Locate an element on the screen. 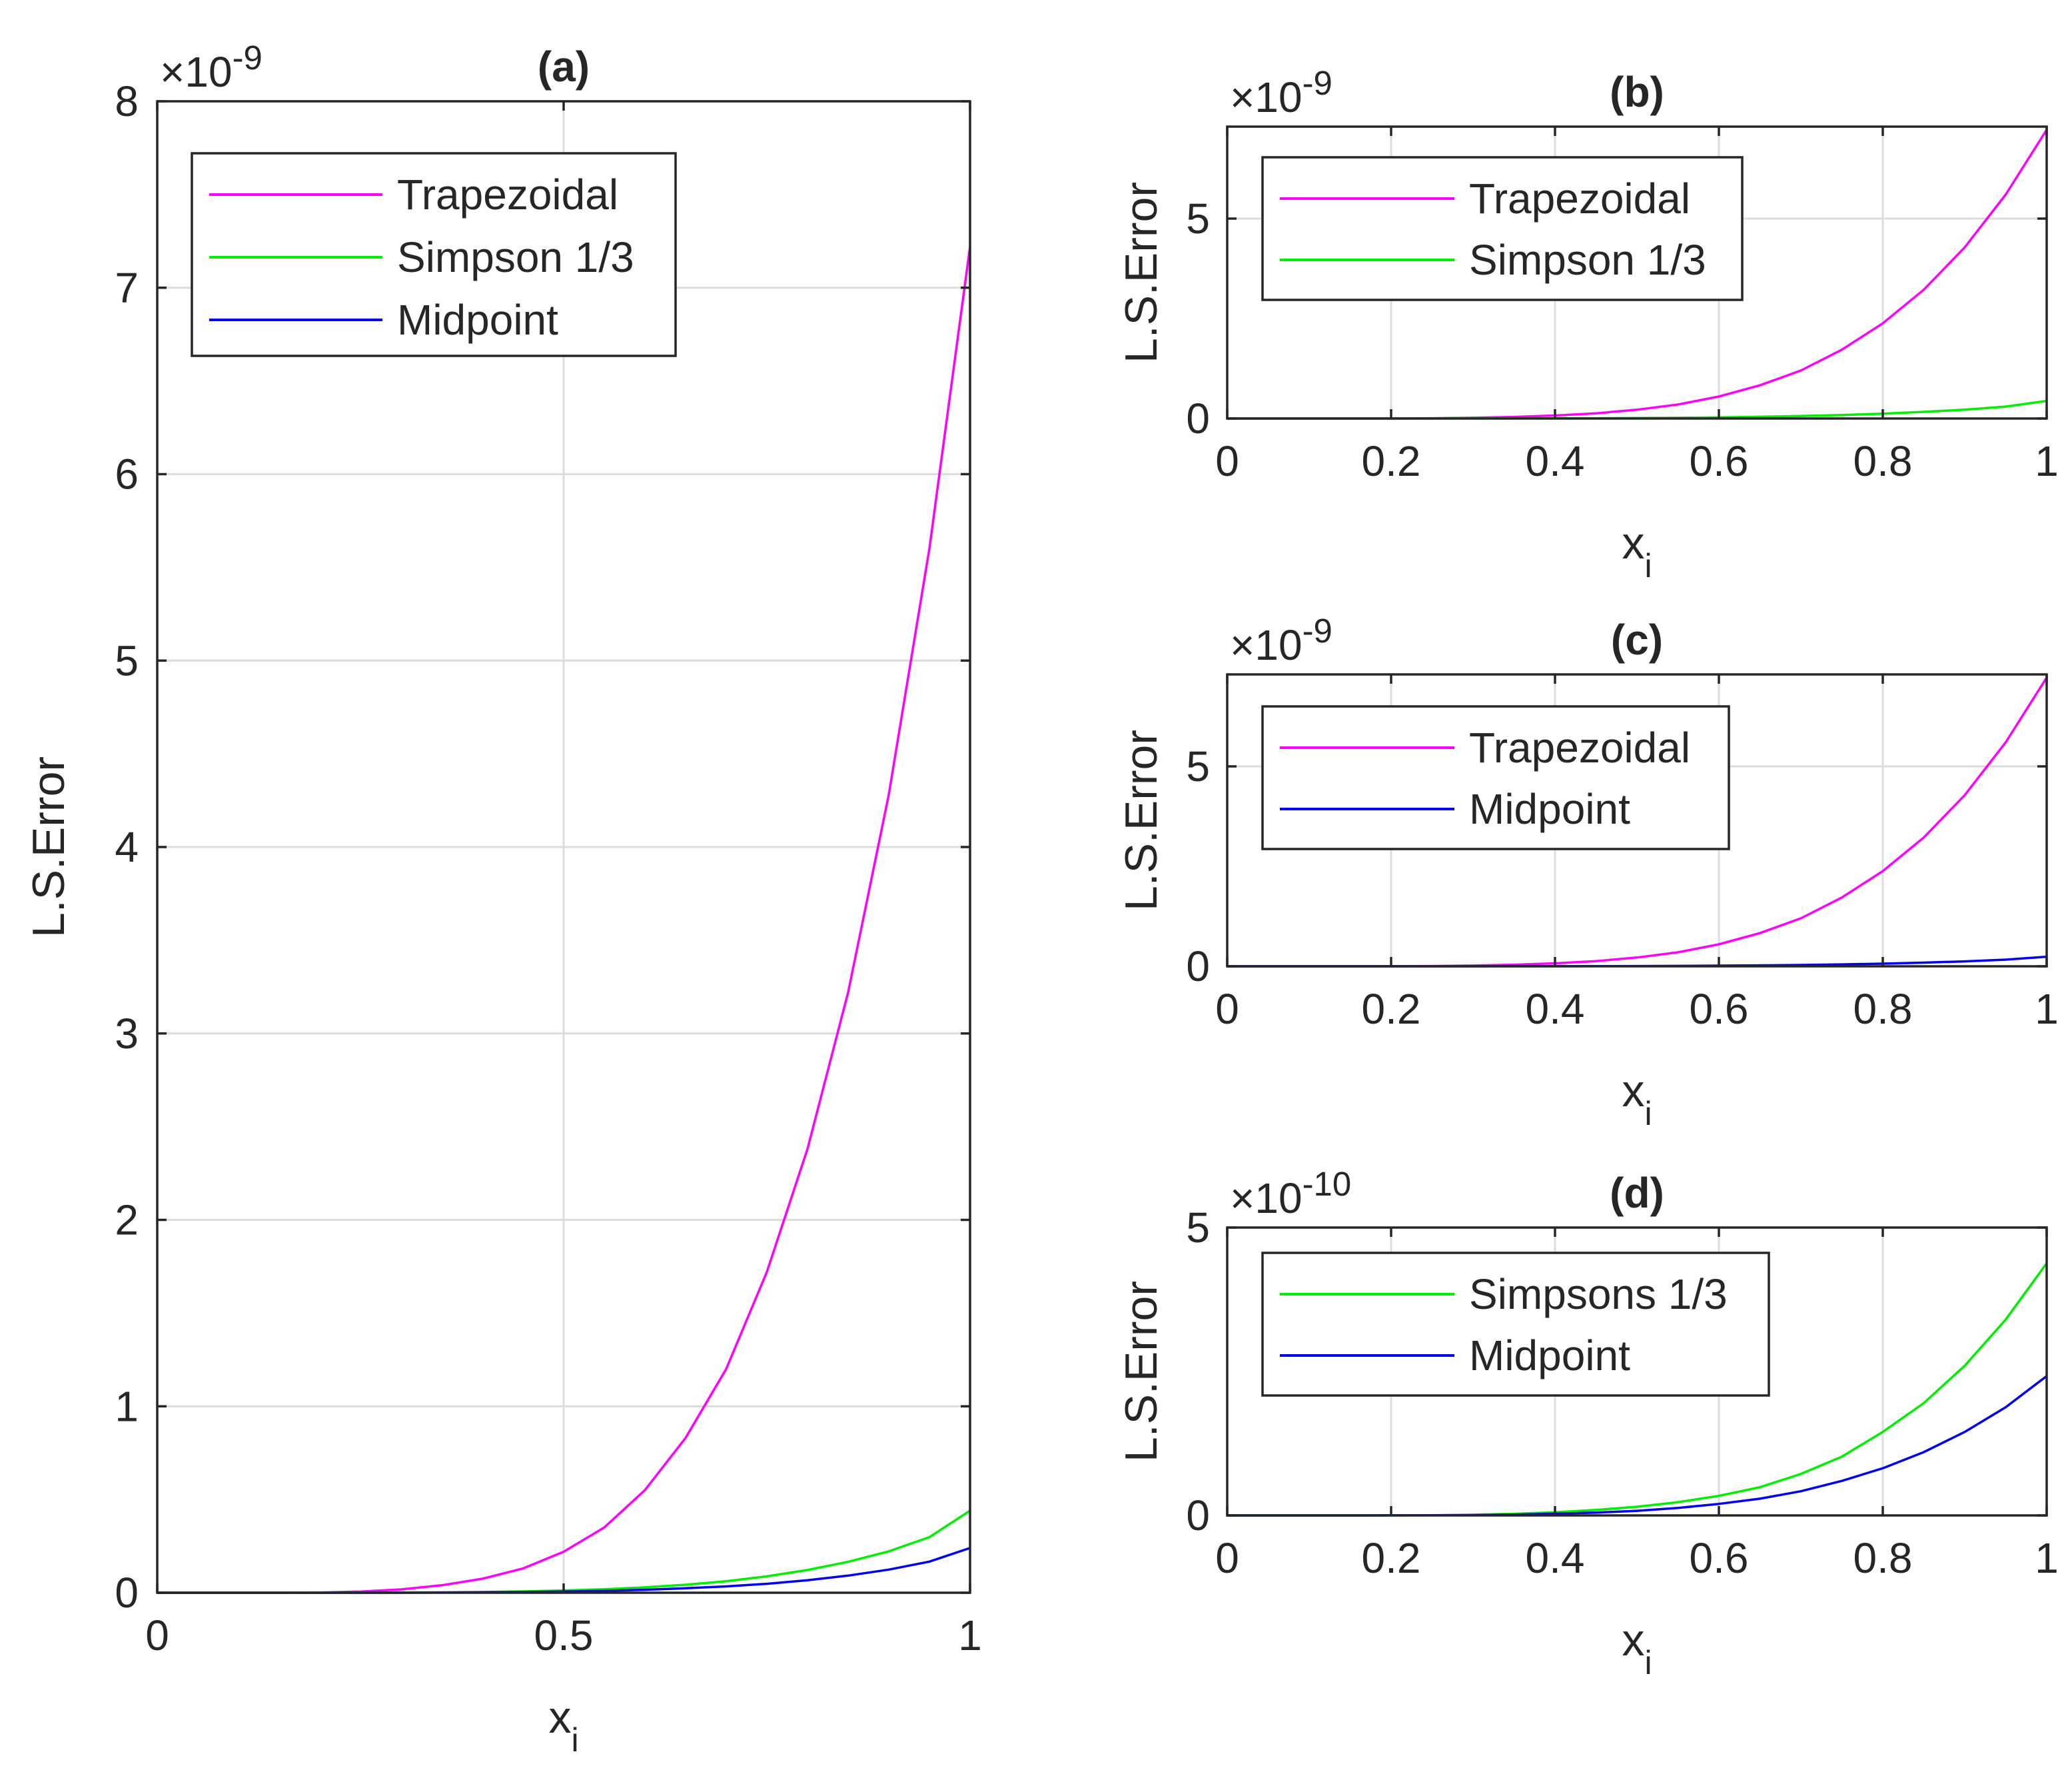 The height and width of the screenshot is (1778, 2072). chart-d-exponent-base: ×10 is located at coordinates (1266, 1198).